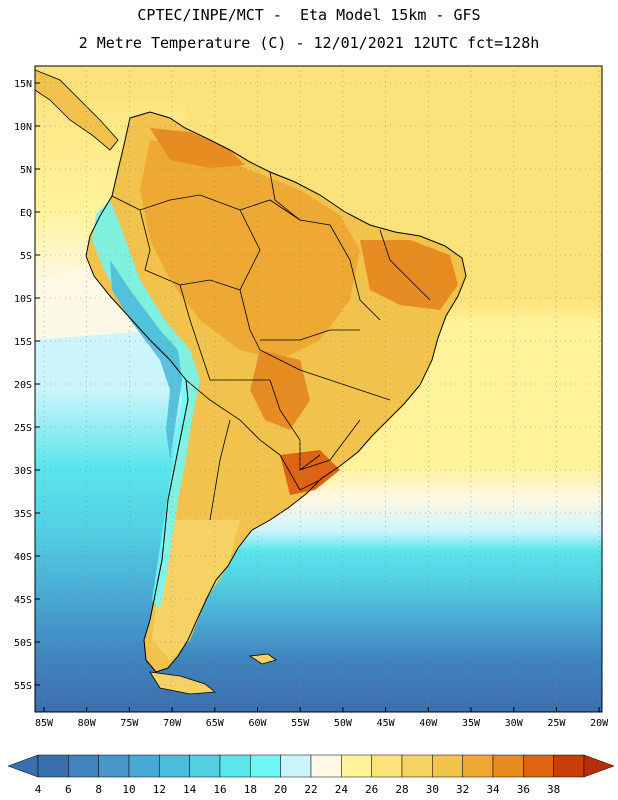  Describe the element at coordinates (23, 514) in the screenshot. I see `lat-label: 35S` at that location.